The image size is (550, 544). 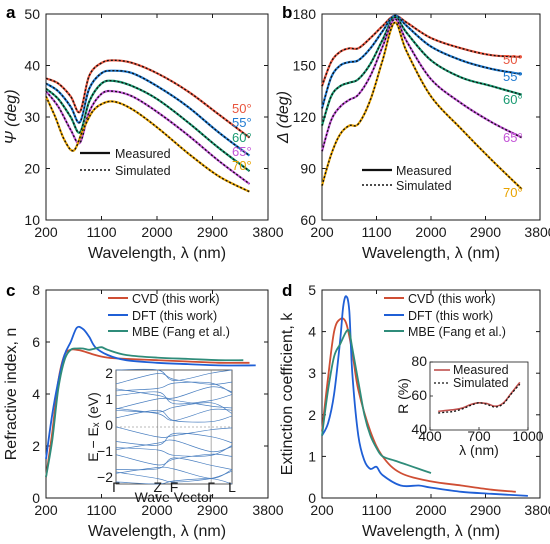 I want to click on y-tick-label: 8, so click(x=36, y=290).